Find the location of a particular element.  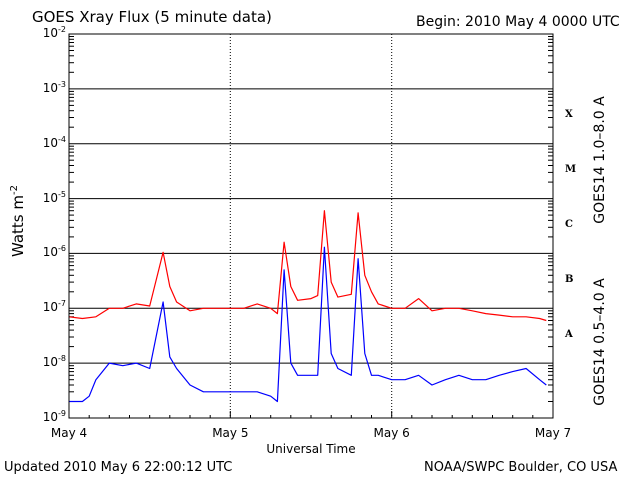

y-axis-label: Watts m-2 is located at coordinates (18, 221).